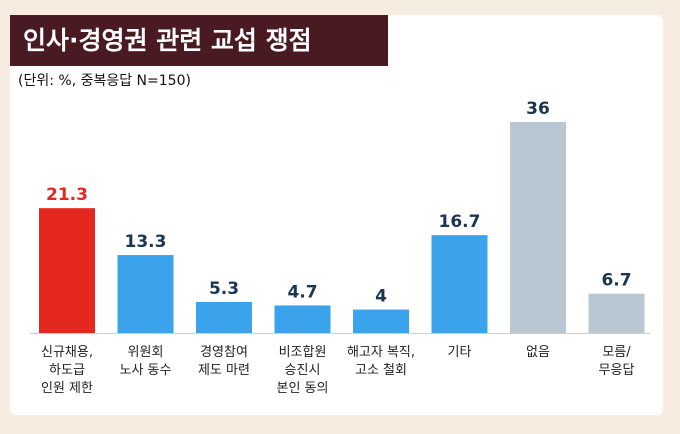 The image size is (680, 434). What do you see at coordinates (303, 352) in the screenshot?
I see `category-label-line: 비조합원` at bounding box center [303, 352].